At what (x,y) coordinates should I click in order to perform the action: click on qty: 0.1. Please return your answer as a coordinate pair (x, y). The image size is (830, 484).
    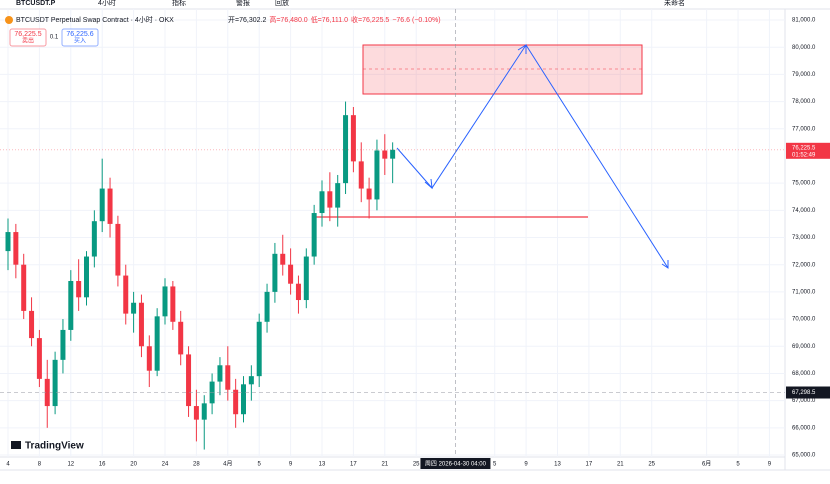
    Looking at the image, I should click on (54, 38).